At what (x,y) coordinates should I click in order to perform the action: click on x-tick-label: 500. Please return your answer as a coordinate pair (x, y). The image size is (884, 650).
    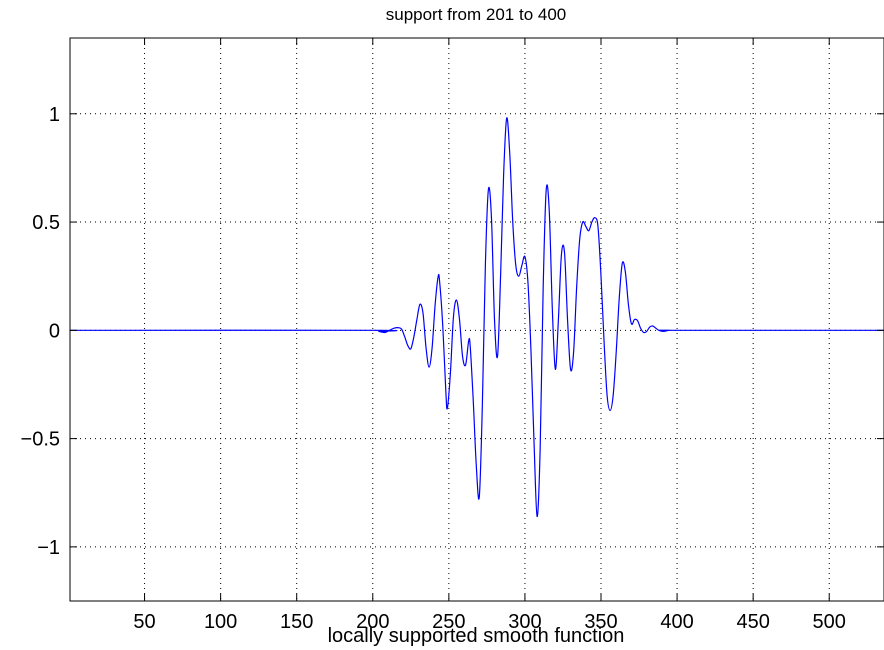
    Looking at the image, I should click on (829, 622).